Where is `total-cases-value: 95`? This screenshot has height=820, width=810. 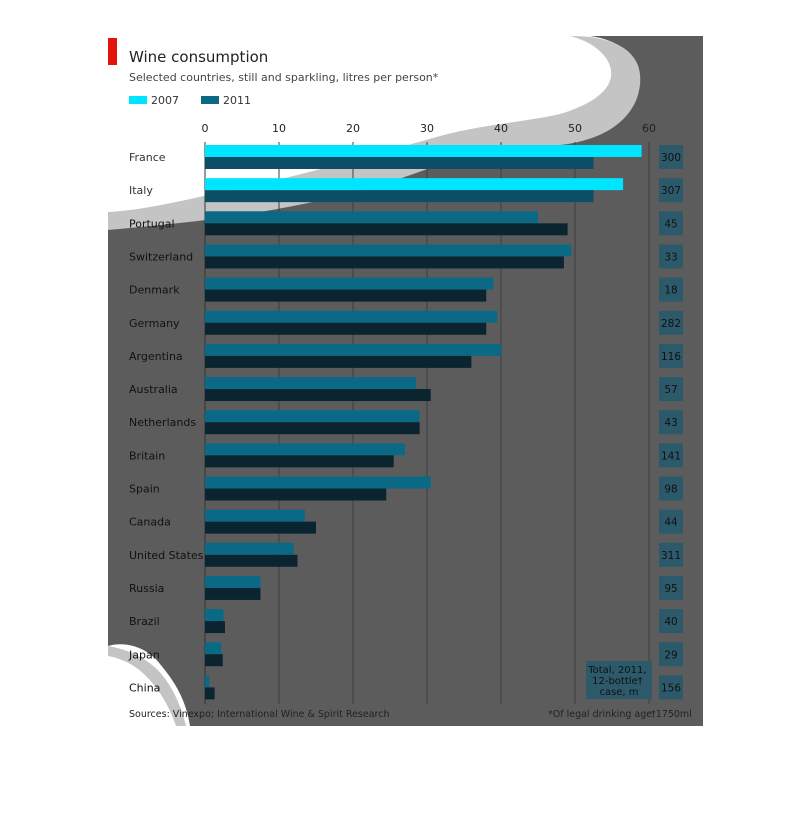
total-cases-value: 95 is located at coordinates (670, 589).